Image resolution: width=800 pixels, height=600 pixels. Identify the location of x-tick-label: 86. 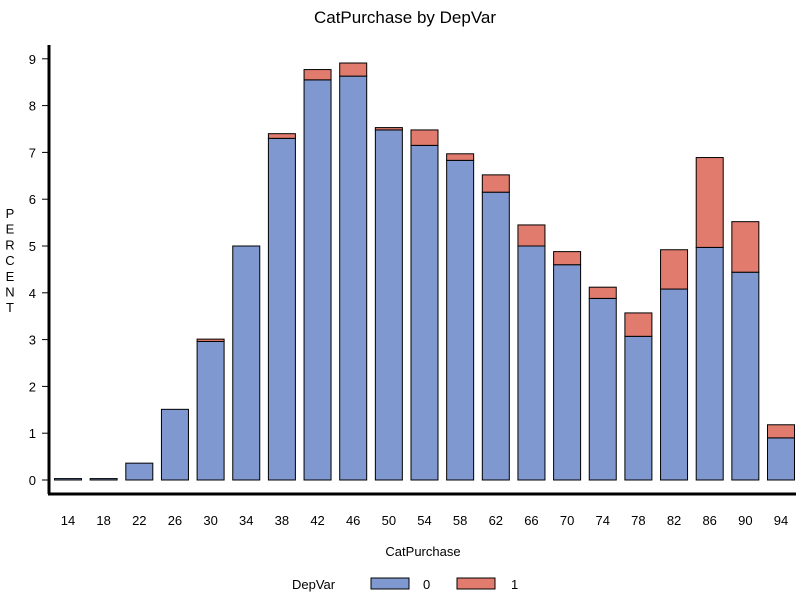
(709, 520).